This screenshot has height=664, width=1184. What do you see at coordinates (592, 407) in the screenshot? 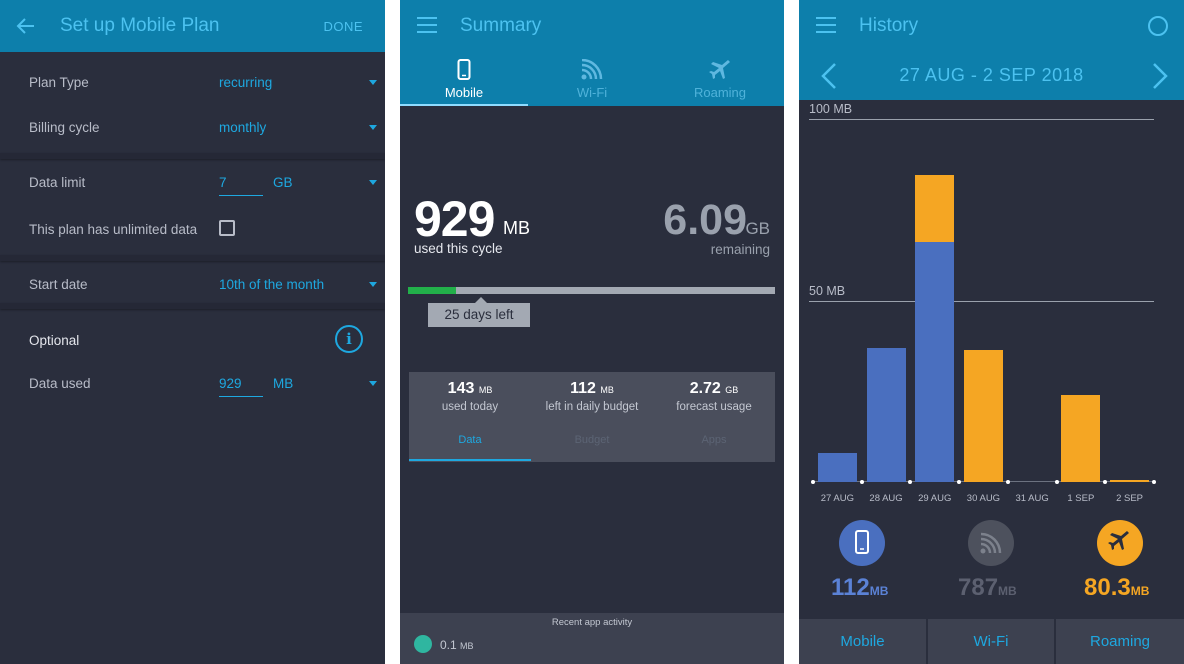
I see `stat-label: left in daily budget` at bounding box center [592, 407].